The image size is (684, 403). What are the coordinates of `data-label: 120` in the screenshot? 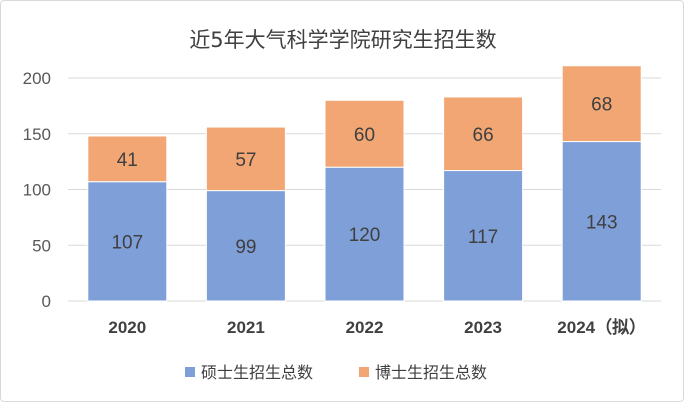 It's located at (365, 235).